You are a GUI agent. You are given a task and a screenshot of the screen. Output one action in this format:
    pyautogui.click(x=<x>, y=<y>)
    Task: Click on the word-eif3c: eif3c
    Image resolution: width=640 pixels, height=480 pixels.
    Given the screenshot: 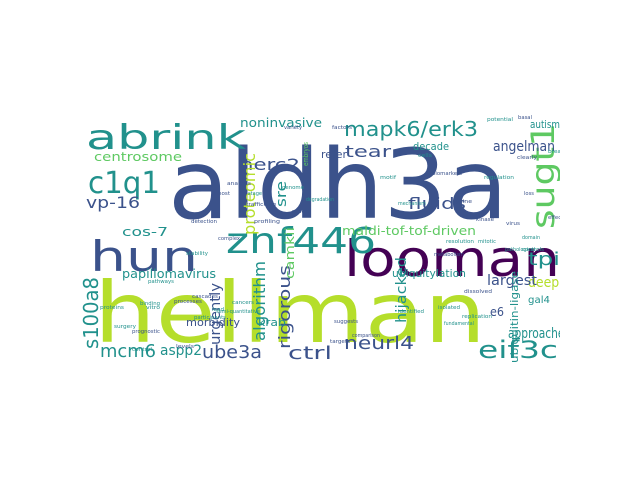 What is the action you would take?
    pyautogui.click(x=518, y=350)
    